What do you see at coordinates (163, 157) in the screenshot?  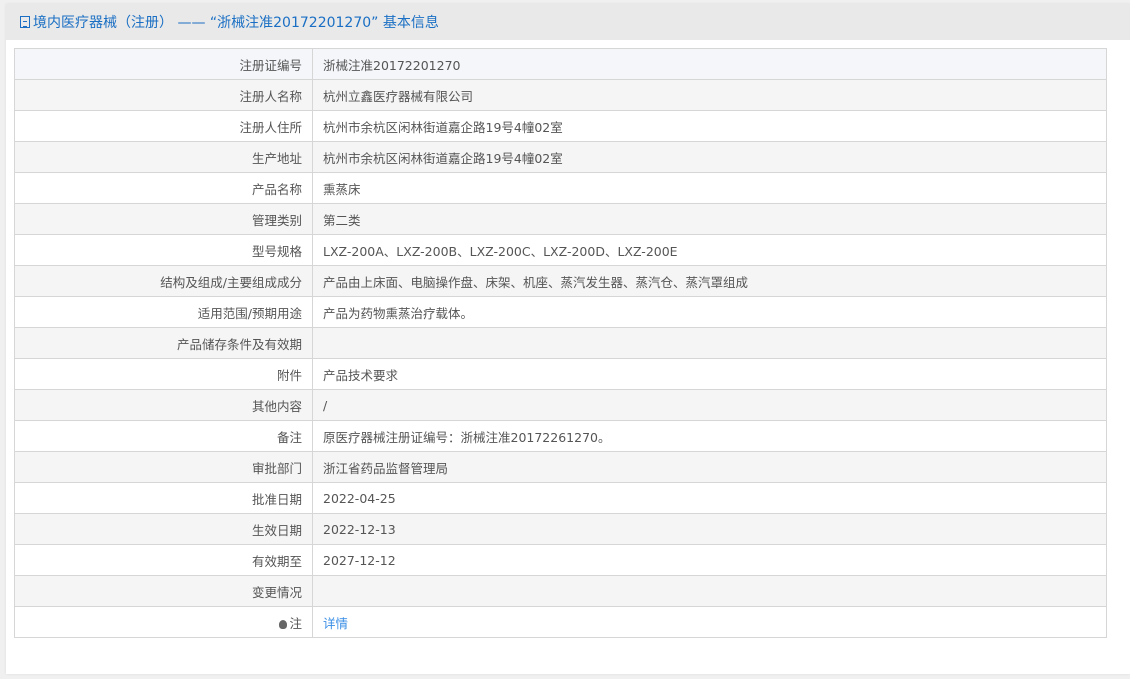 I see `row-label: 生产地址` at bounding box center [163, 157].